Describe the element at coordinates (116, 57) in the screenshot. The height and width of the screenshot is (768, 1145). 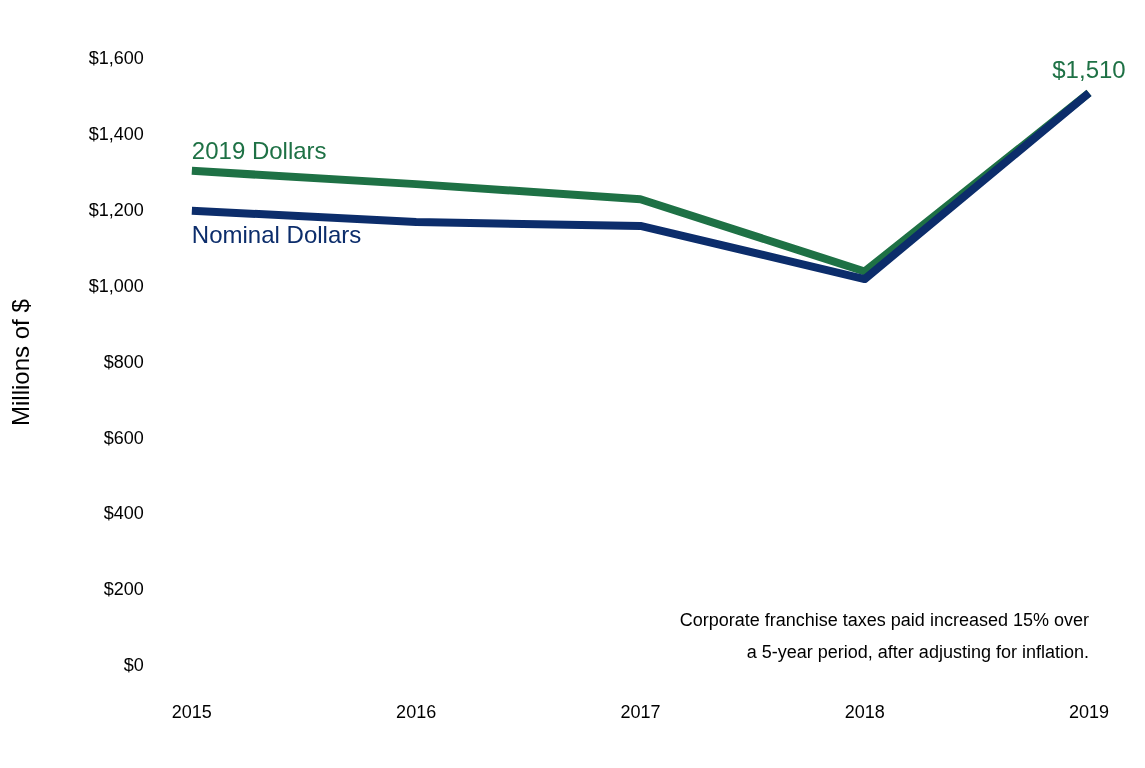
I see `y-tick-label: $1,600` at that location.